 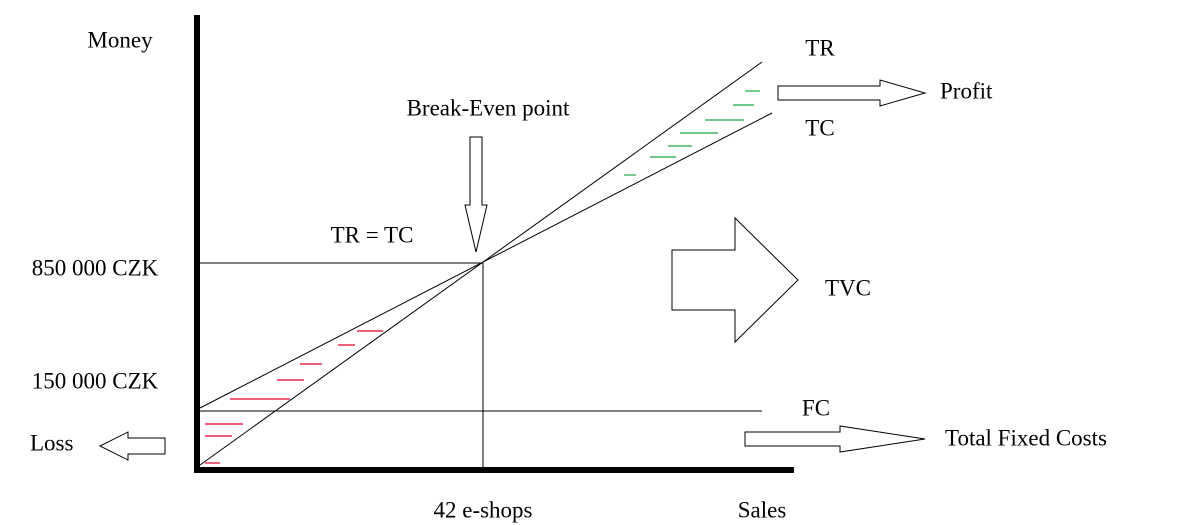 What do you see at coordinates (819, 127) in the screenshot?
I see `tc-label: TC` at bounding box center [819, 127].